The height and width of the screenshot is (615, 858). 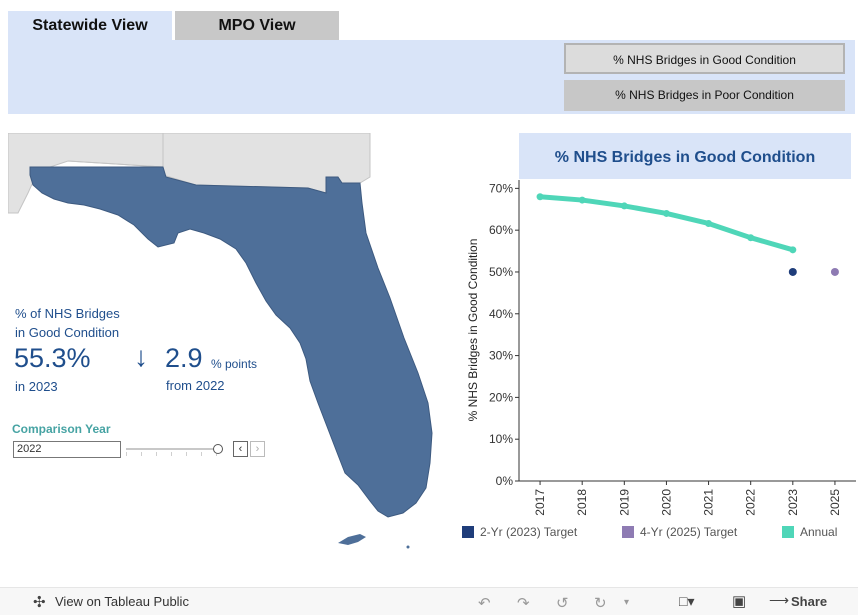 What do you see at coordinates (600, 603) in the screenshot?
I see `refresh-icon: ↻` at bounding box center [600, 603].